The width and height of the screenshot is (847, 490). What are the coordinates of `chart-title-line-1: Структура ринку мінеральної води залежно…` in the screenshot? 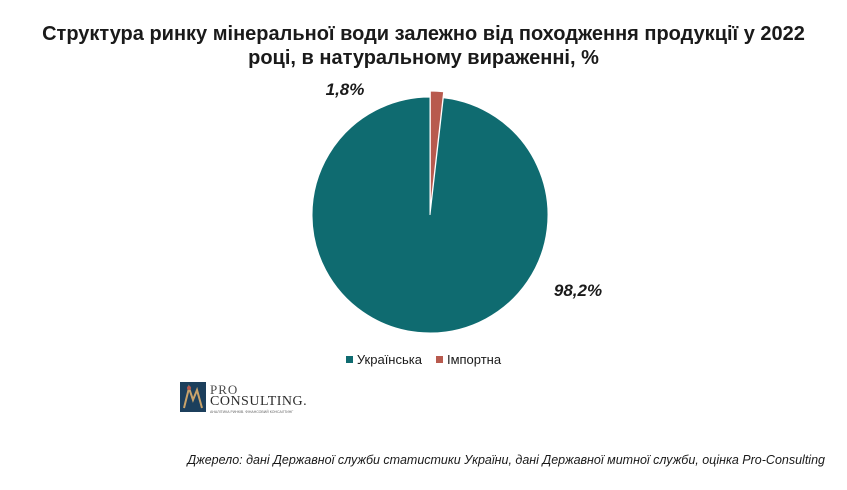 It's located at (423, 34).